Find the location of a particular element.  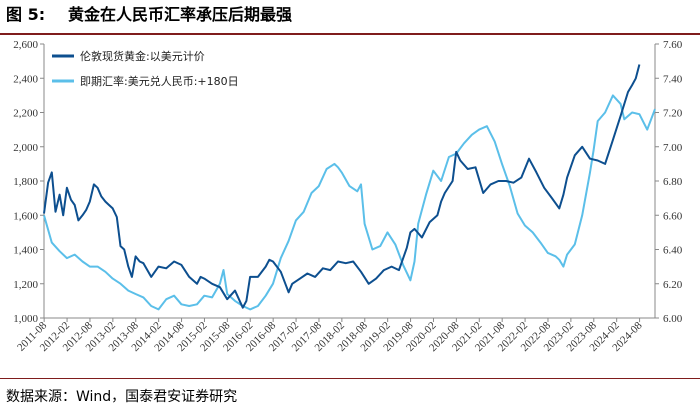

left-tick-label: 2,000 is located at coordinates (25, 148).